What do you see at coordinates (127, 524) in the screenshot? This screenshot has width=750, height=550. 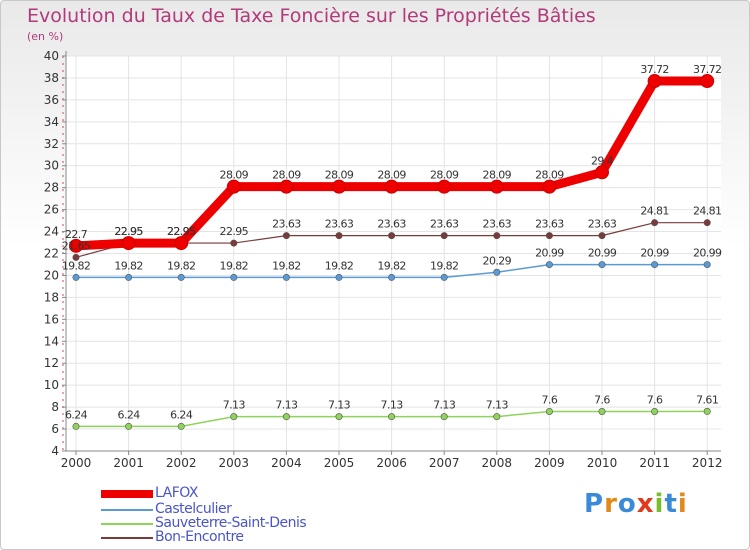 I see `legend-swatch-sauveterre` at bounding box center [127, 524].